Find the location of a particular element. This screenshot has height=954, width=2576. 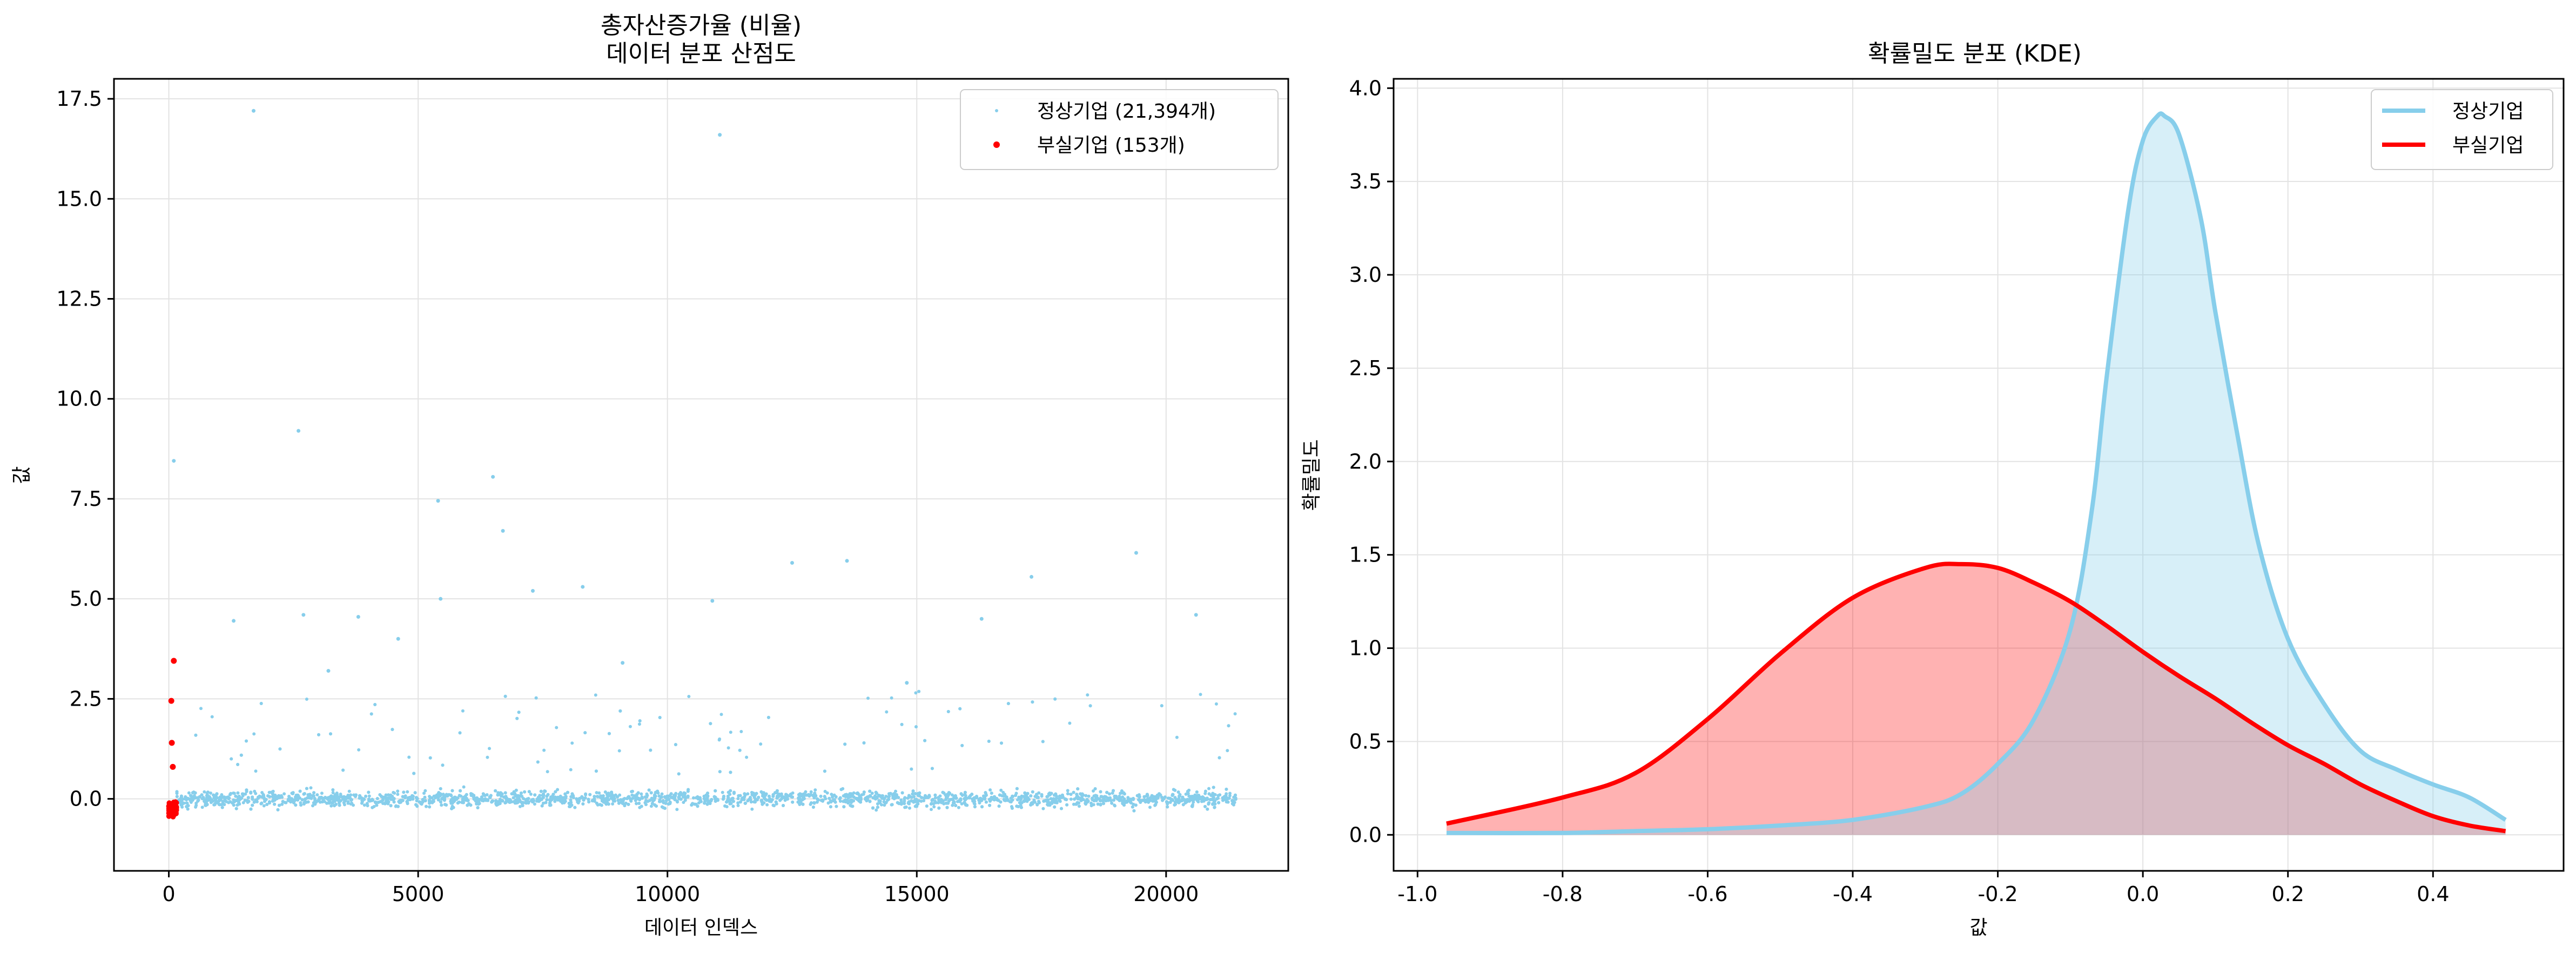

scatter-legend-box is located at coordinates (1119, 129).